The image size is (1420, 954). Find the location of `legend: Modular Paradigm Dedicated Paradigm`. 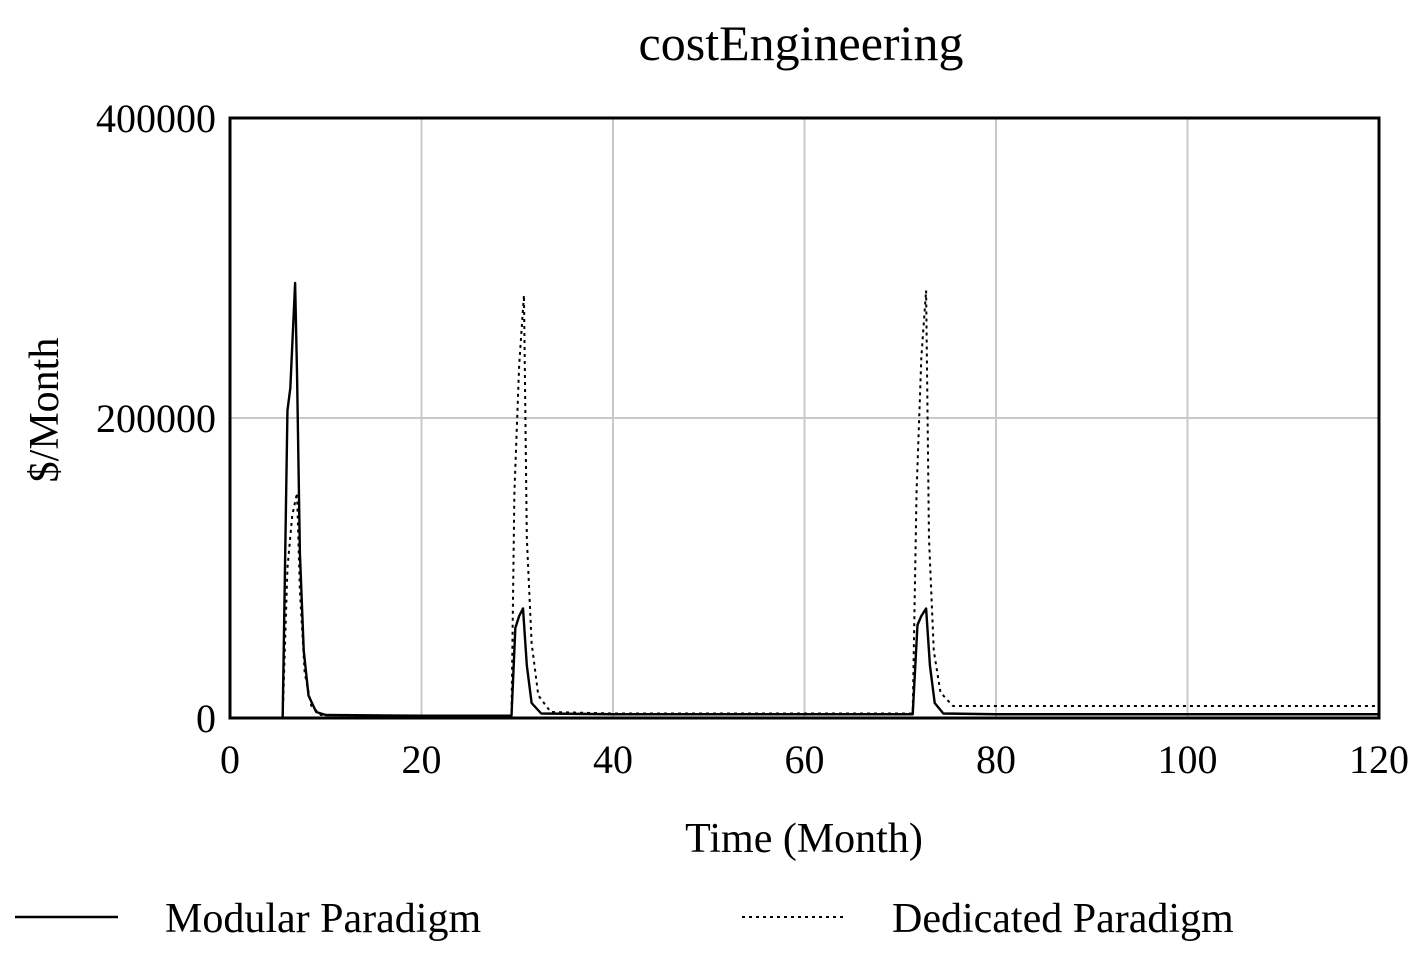

legend: Modular Paradigm Dedicated Paradigm is located at coordinates (624, 919).